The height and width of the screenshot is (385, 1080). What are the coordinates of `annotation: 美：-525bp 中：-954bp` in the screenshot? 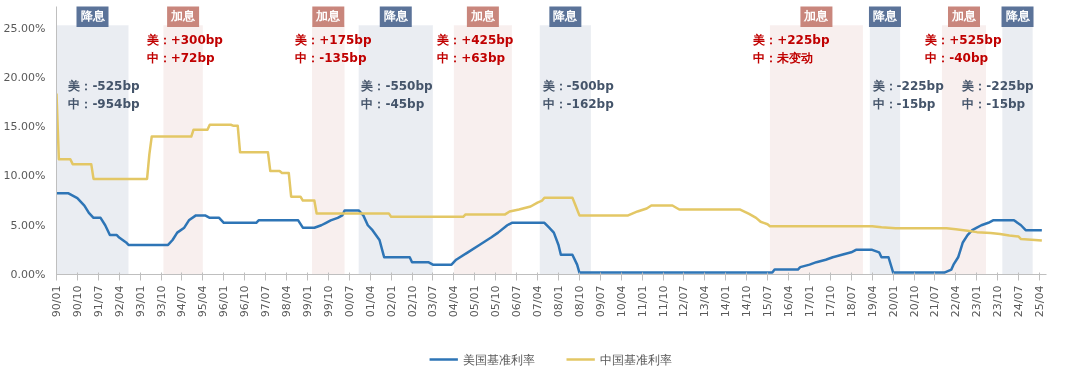 It's located at (103, 95).